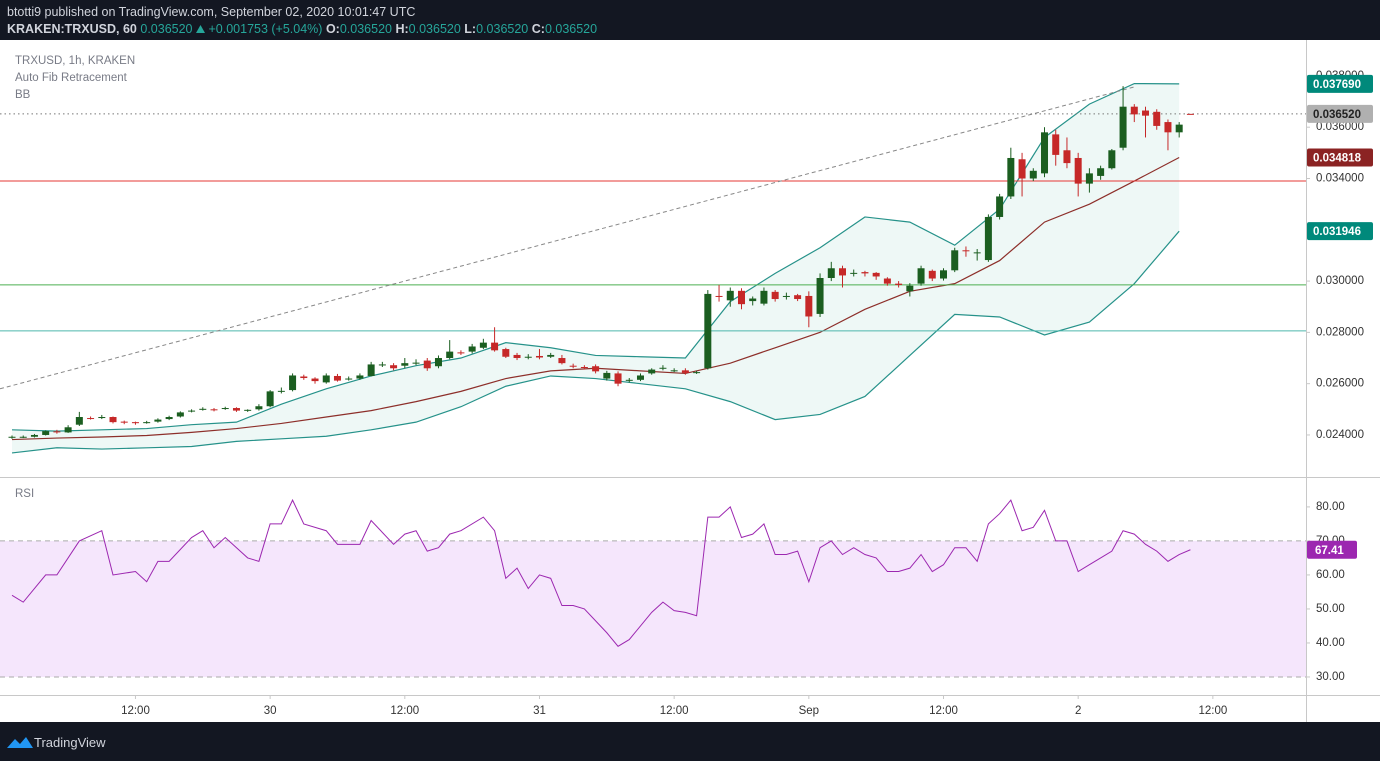 The width and height of the screenshot is (1380, 761). I want to click on price-label: 0.036520, so click(1337, 115).